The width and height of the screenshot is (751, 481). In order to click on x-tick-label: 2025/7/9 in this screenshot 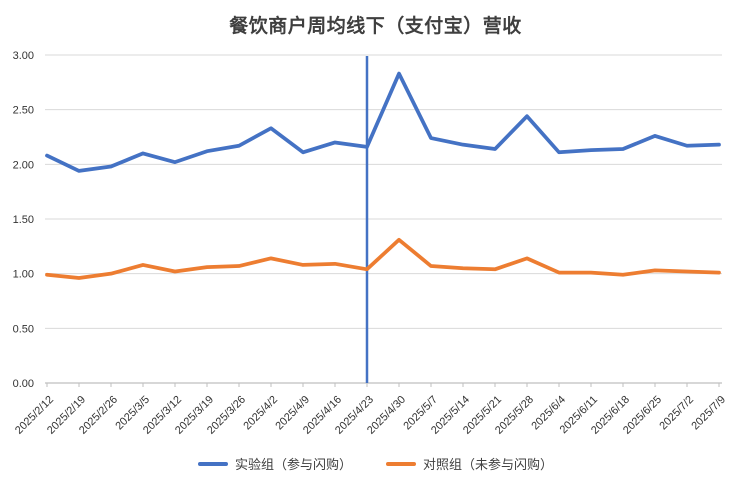, I will do `click(708, 413)`.